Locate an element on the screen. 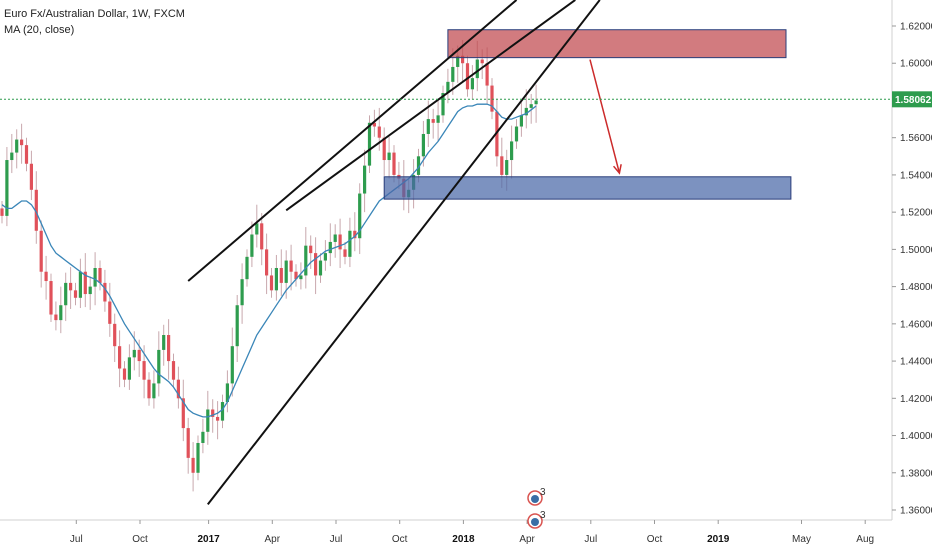 The image size is (932, 550). price-tick-label: 1.38000 is located at coordinates (916, 473).